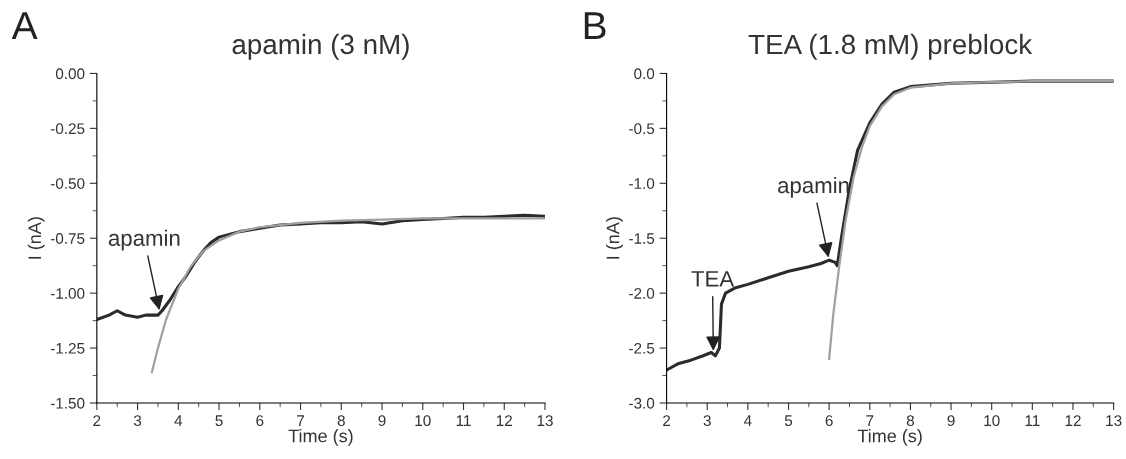 Image resolution: width=1126 pixels, height=459 pixels. Describe the element at coordinates (644, 74) in the screenshot. I see `y-tick-label: 0.0` at that location.